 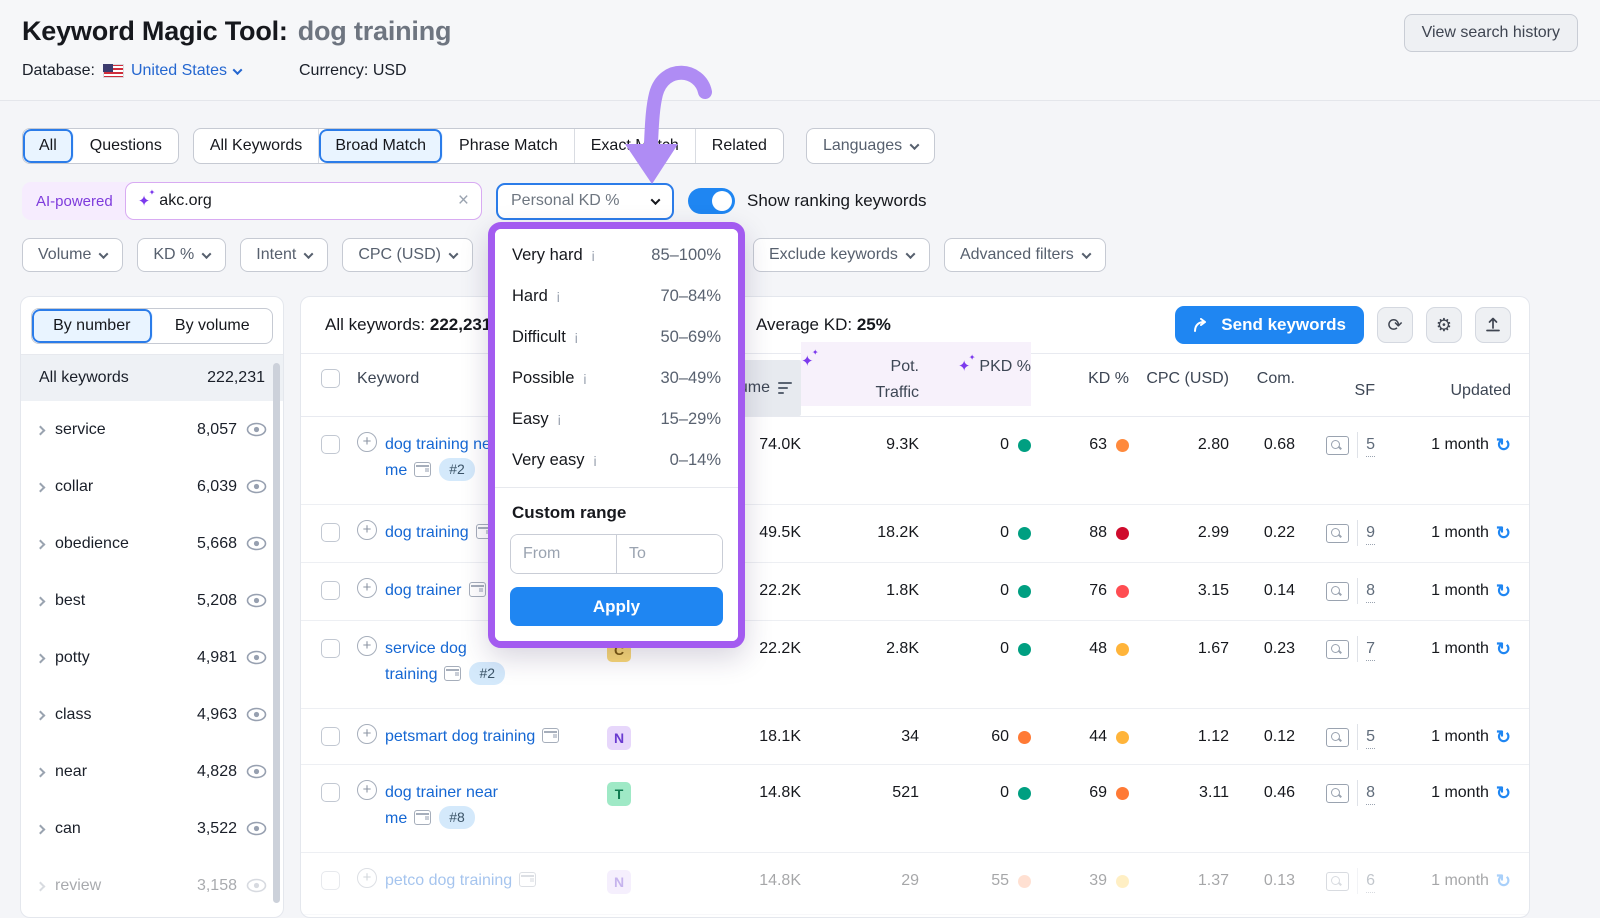 I want to click on sidebar-item-review: review 3,158, so click(x=152, y=885).